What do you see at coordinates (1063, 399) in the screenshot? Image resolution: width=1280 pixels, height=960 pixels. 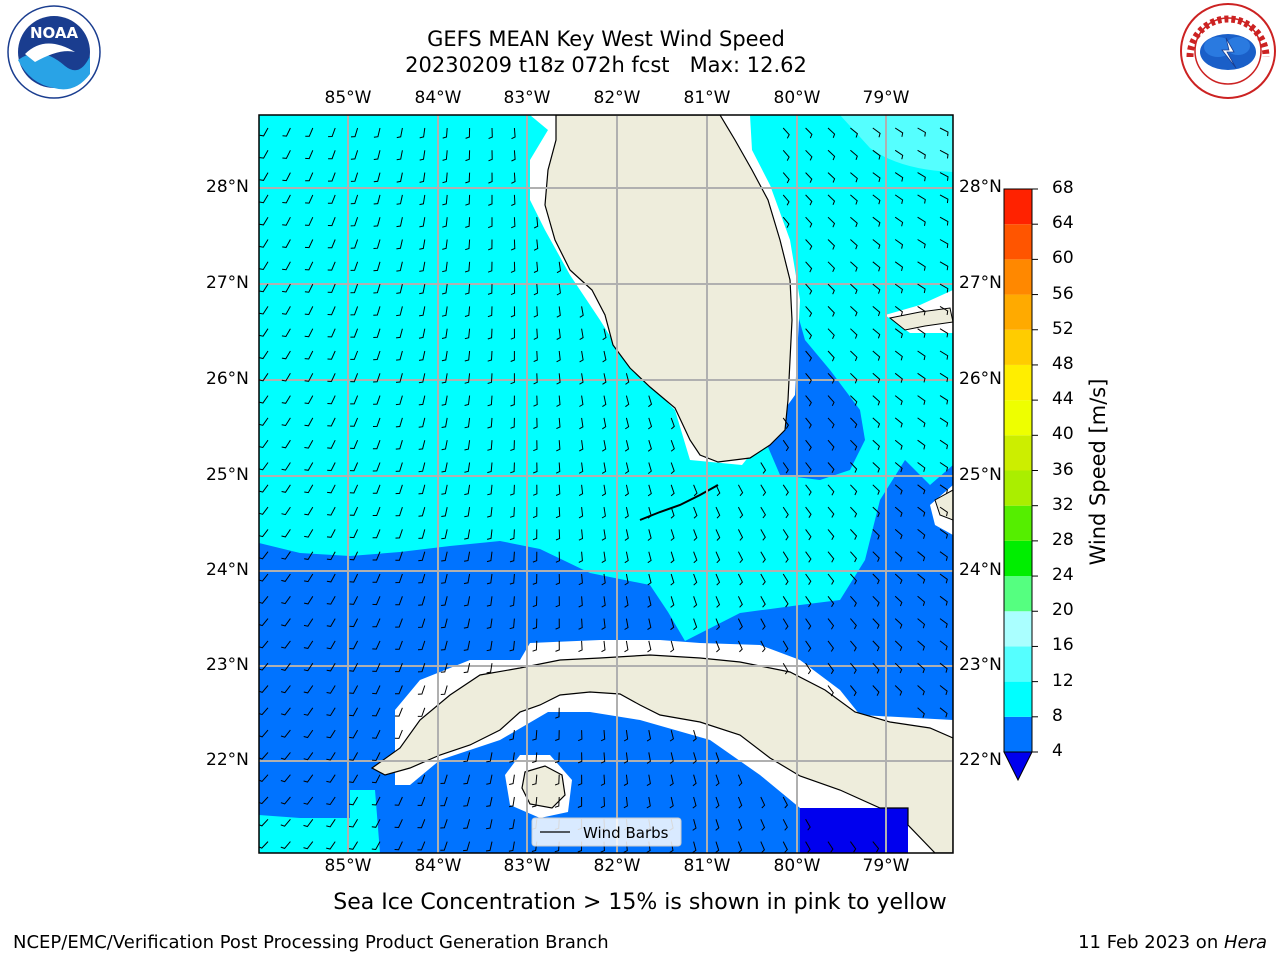 I see `colorbar-tick-label: 44` at bounding box center [1063, 399].